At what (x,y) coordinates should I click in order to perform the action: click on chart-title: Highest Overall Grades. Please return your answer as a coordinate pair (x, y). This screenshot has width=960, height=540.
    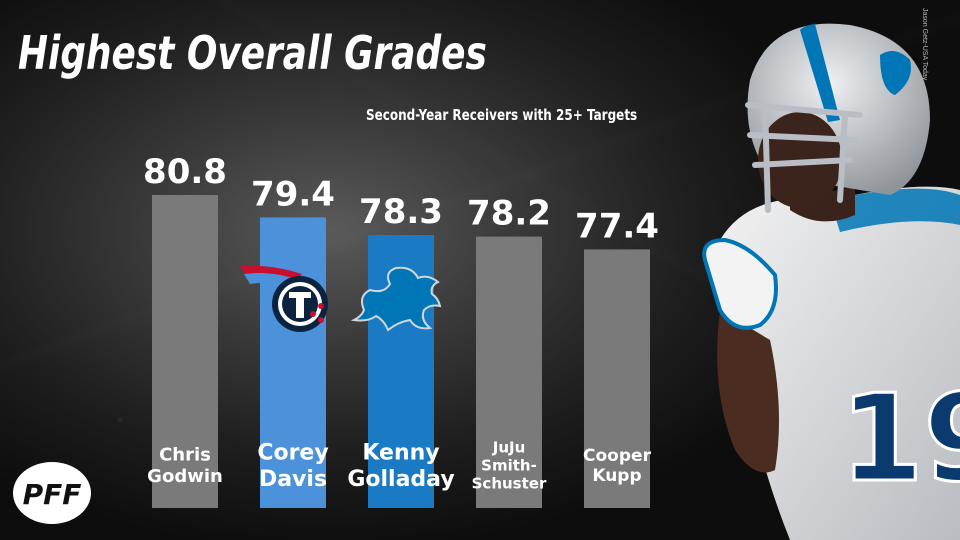
    Looking at the image, I should click on (252, 53).